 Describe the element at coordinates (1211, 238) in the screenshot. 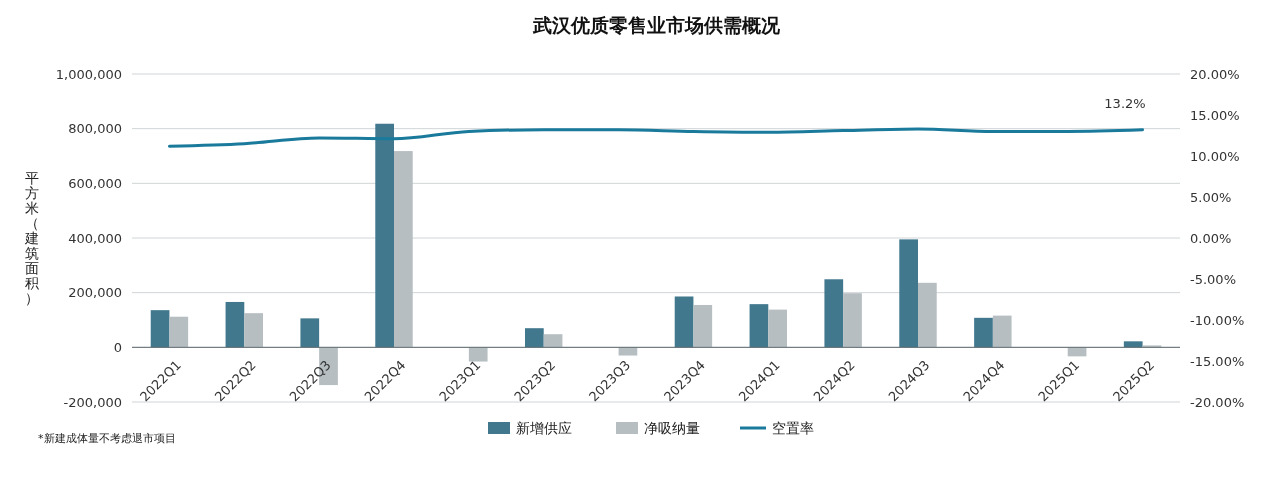

I see `y2-tick-label: 0.00%` at that location.